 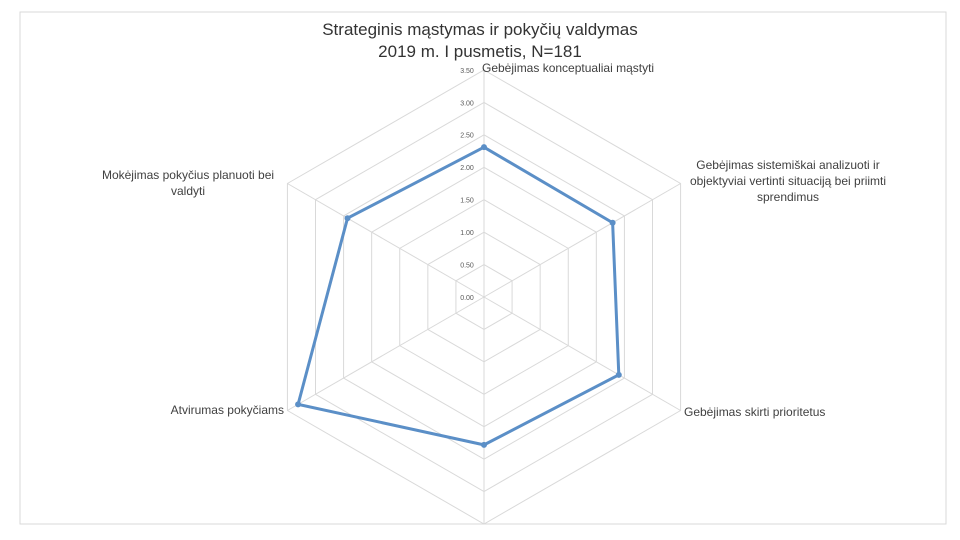 I want to click on tick-label: 1.50, so click(x=467, y=201).